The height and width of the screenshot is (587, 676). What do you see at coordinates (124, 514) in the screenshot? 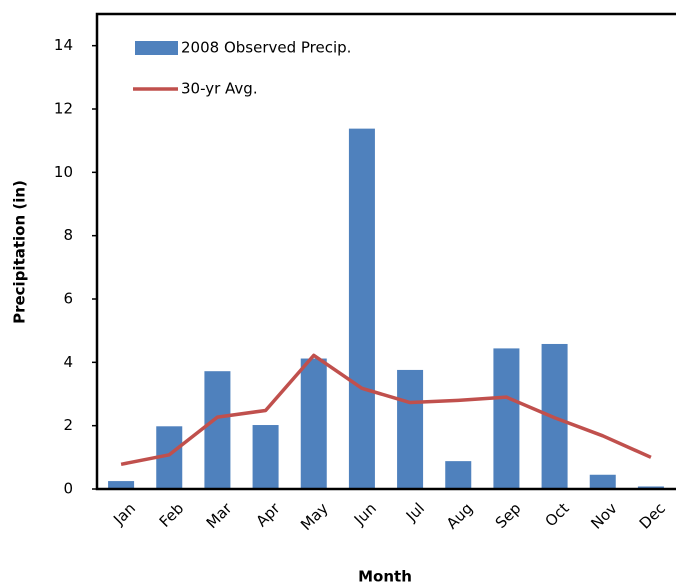
I see `x-tick-label: Jan` at bounding box center [124, 514].